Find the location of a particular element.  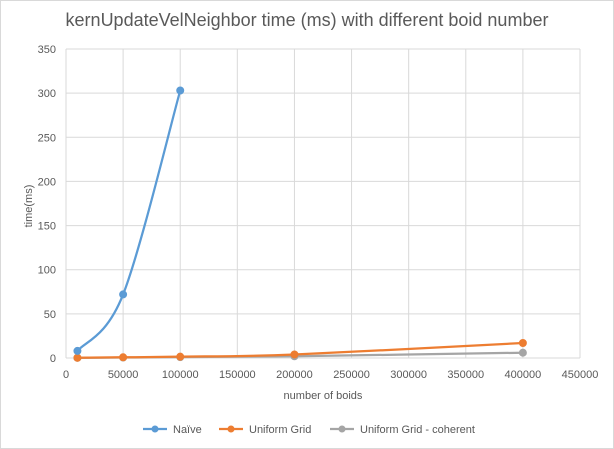

legend-label: Uniform Grid is located at coordinates (280, 430).